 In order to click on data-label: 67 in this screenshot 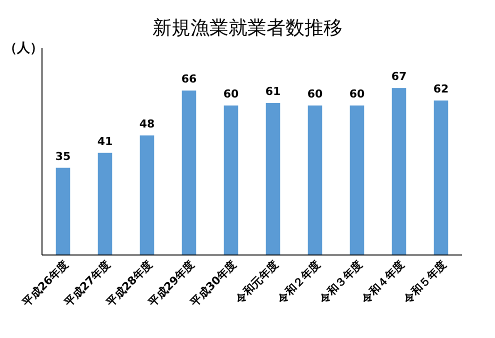, I will do `click(399, 77)`.